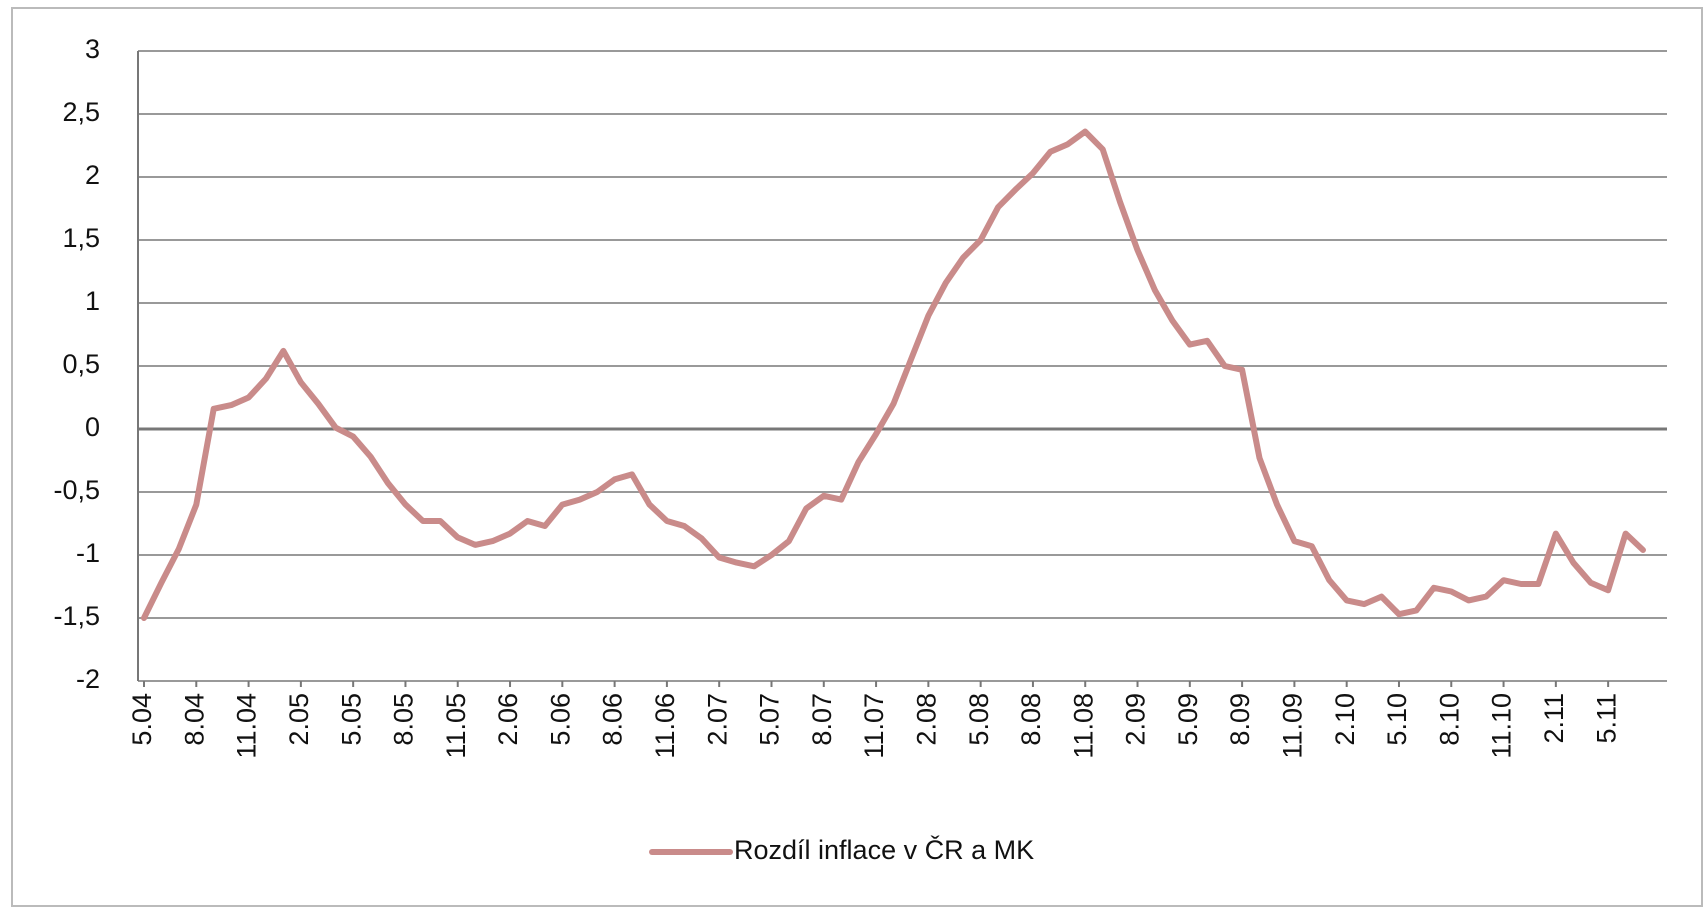  Describe the element at coordinates (1083, 726) in the screenshot. I see `x-tick-label: 11.08` at that location.